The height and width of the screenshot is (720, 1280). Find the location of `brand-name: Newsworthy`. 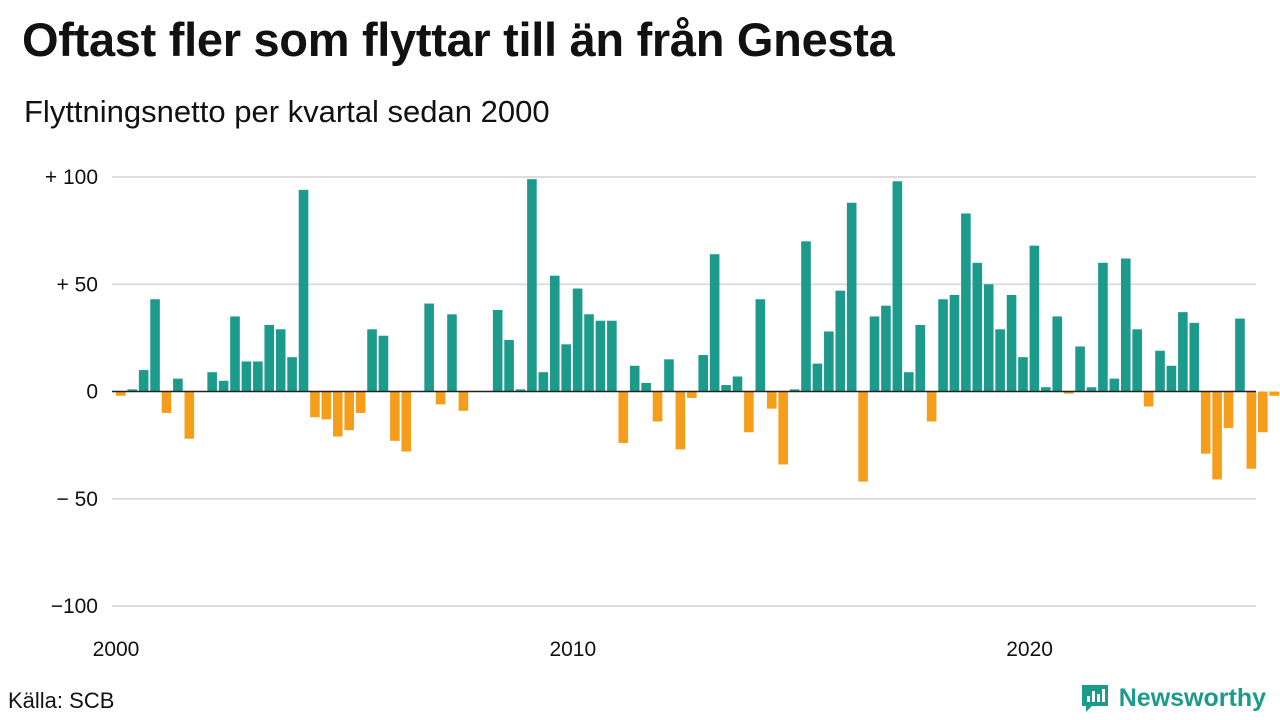

brand-name: Newsworthy is located at coordinates (1192, 697).